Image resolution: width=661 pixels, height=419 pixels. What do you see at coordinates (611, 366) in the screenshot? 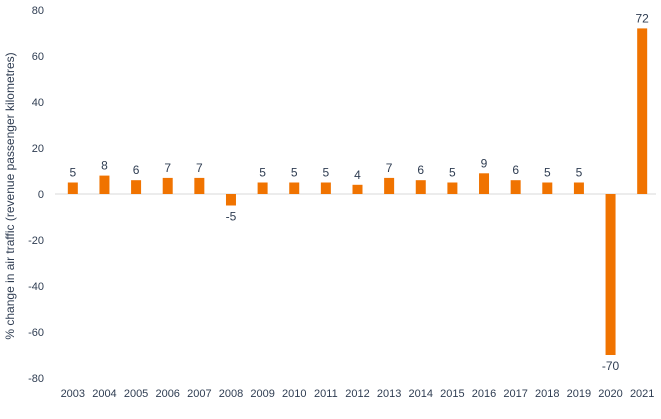
I see `data-label-2020: -70` at bounding box center [611, 366].